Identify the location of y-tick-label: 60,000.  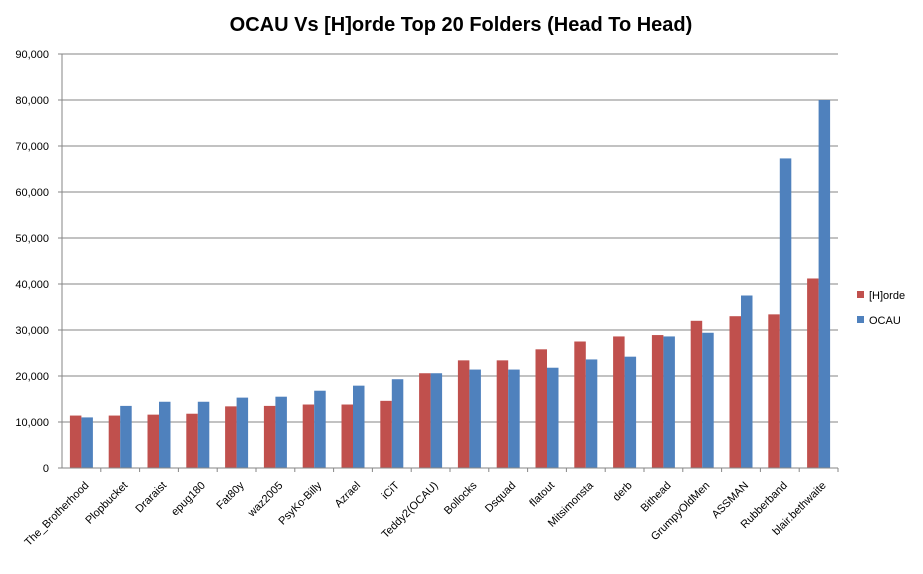
(32, 193).